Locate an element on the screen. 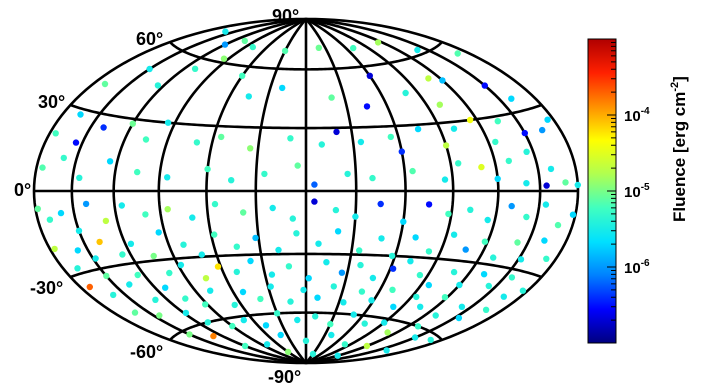 The height and width of the screenshot is (390, 703). lat-label: 0° is located at coordinates (22, 190).